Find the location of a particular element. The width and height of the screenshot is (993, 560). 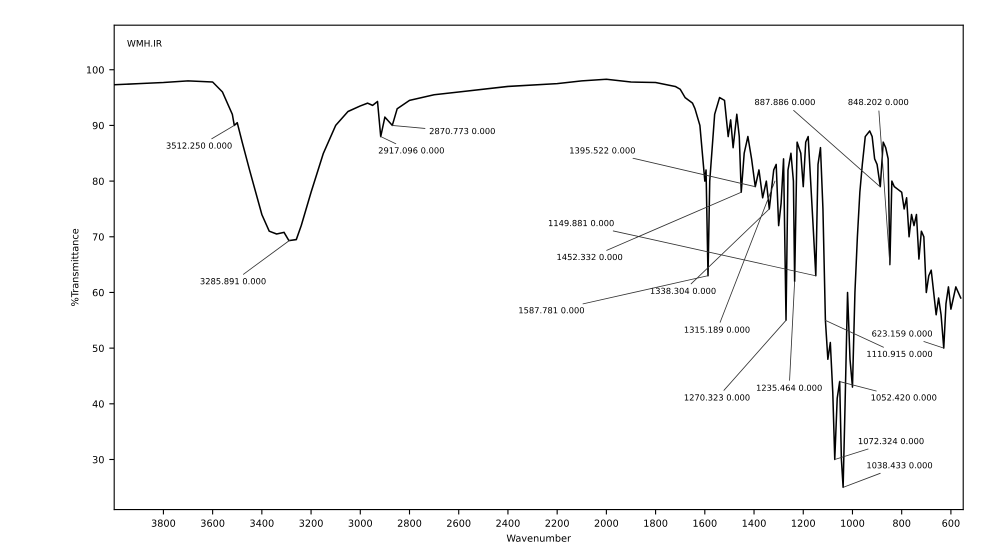

x-tick-label: 1800 is located at coordinates (656, 523).